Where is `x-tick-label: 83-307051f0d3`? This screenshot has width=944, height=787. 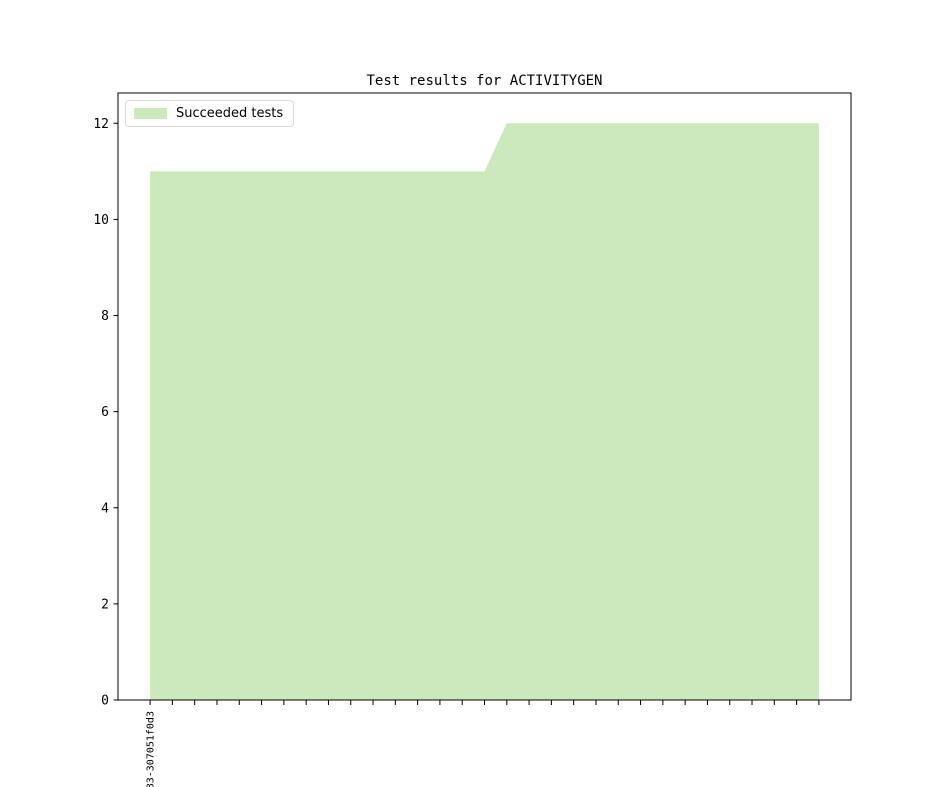
x-tick-label: 83-307051f0d3 is located at coordinates (151, 749).